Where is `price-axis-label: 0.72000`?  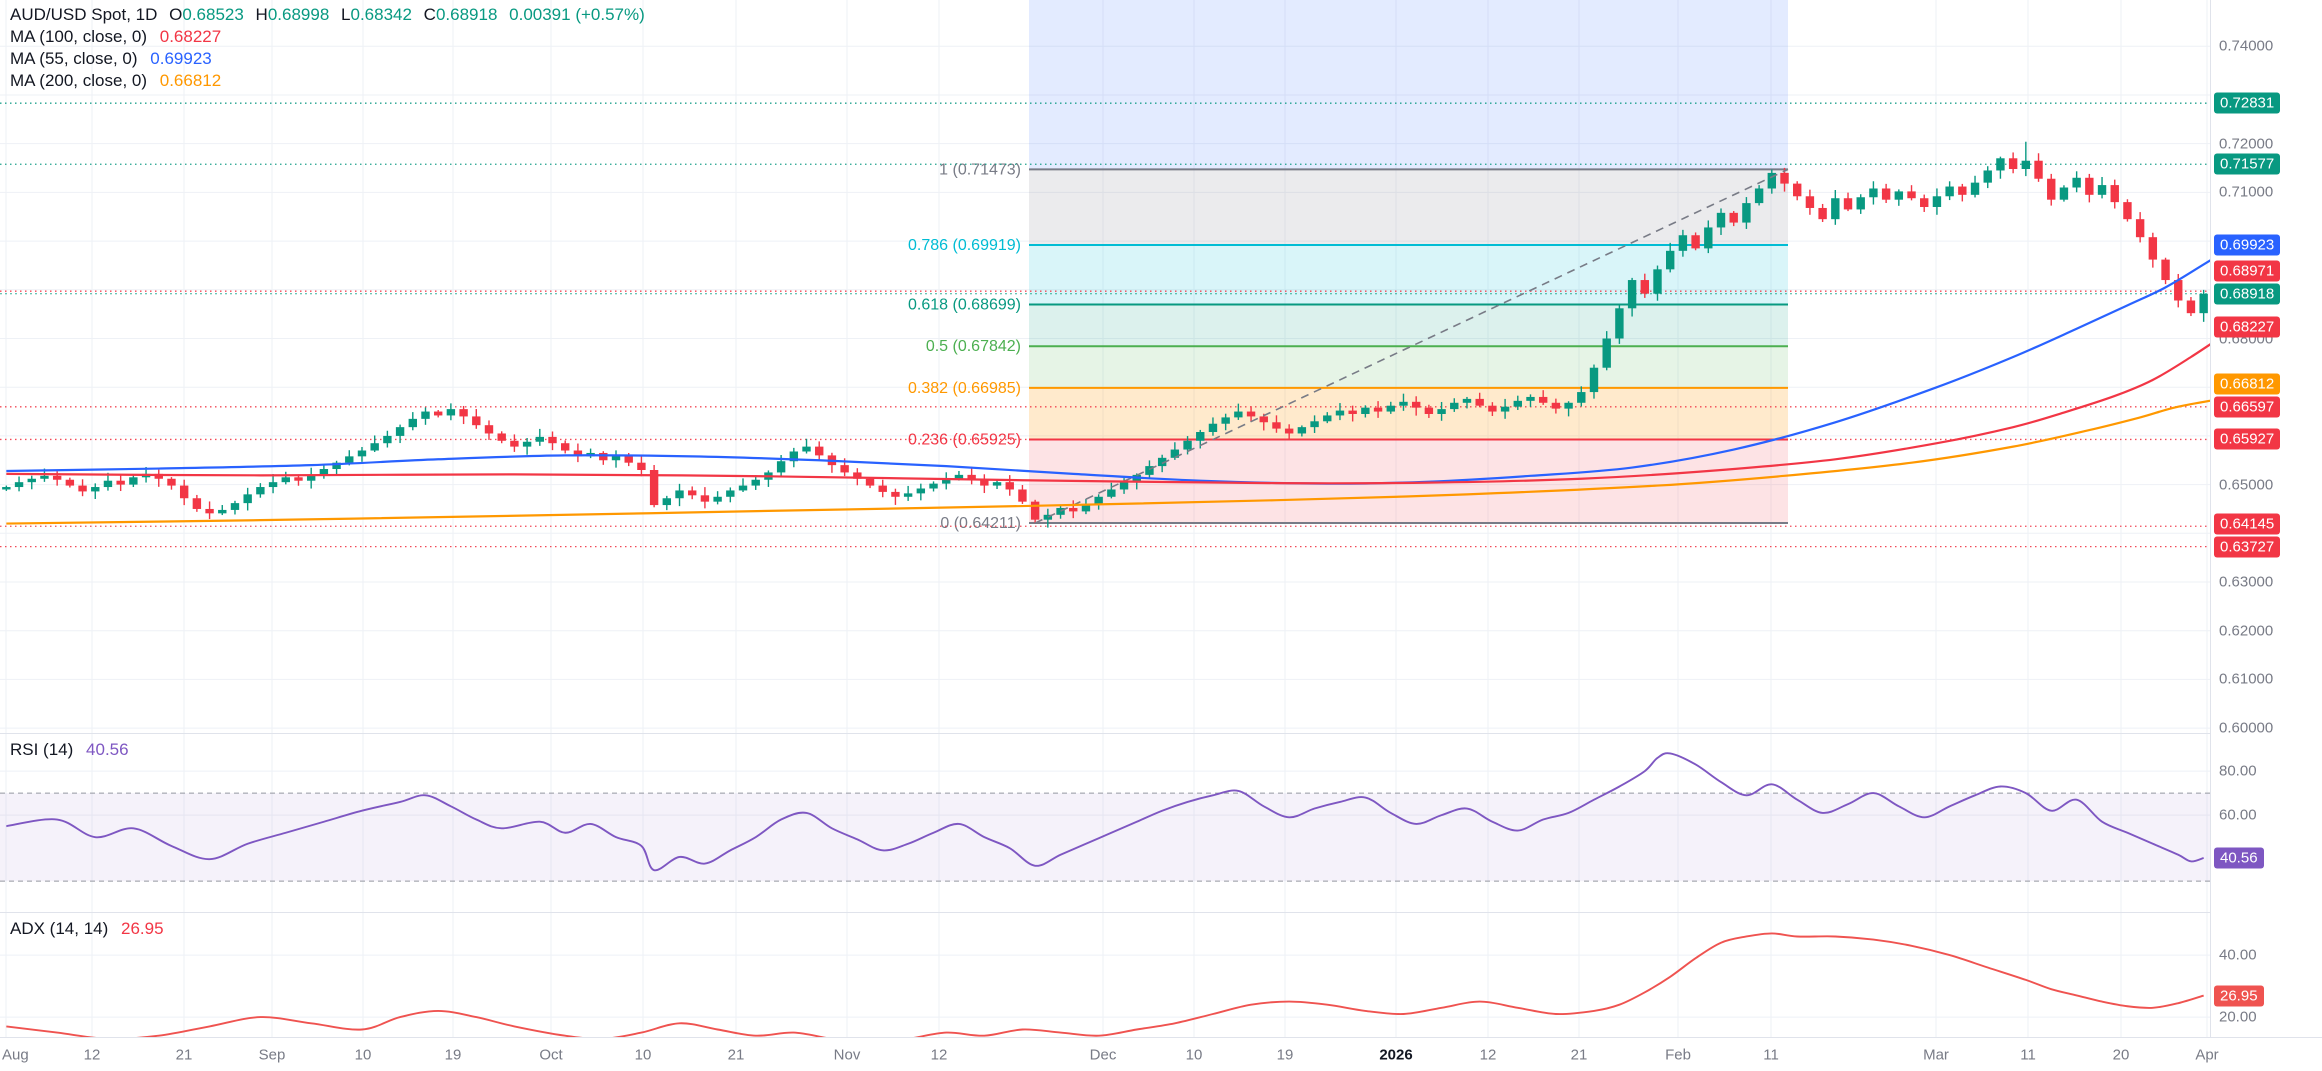
price-axis-label: 0.72000 is located at coordinates (2246, 144).